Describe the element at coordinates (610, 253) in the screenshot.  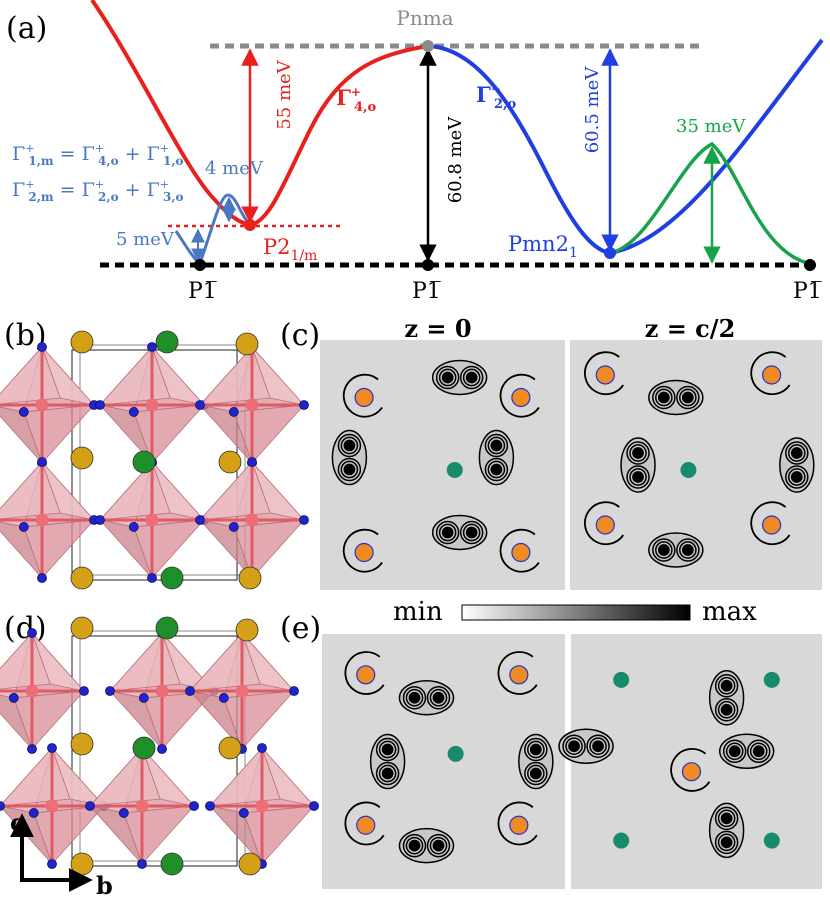
I see `pmn21-point` at that location.